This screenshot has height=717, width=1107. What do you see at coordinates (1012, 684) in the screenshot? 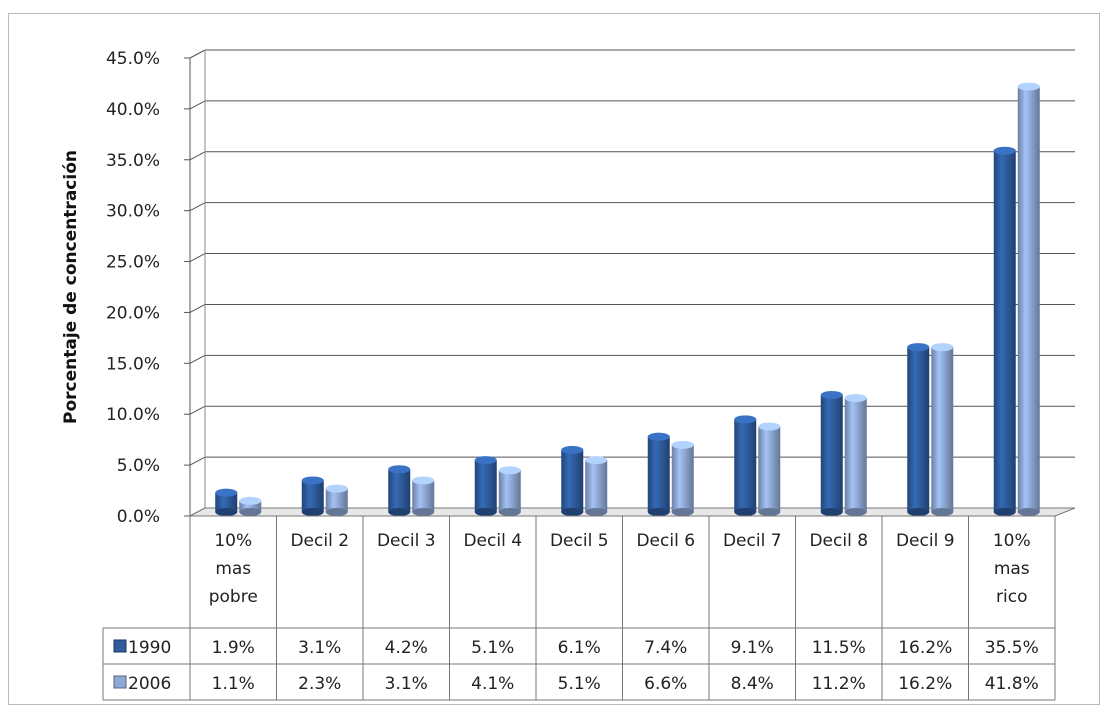
I see `table-value: 41.8%` at bounding box center [1012, 684].